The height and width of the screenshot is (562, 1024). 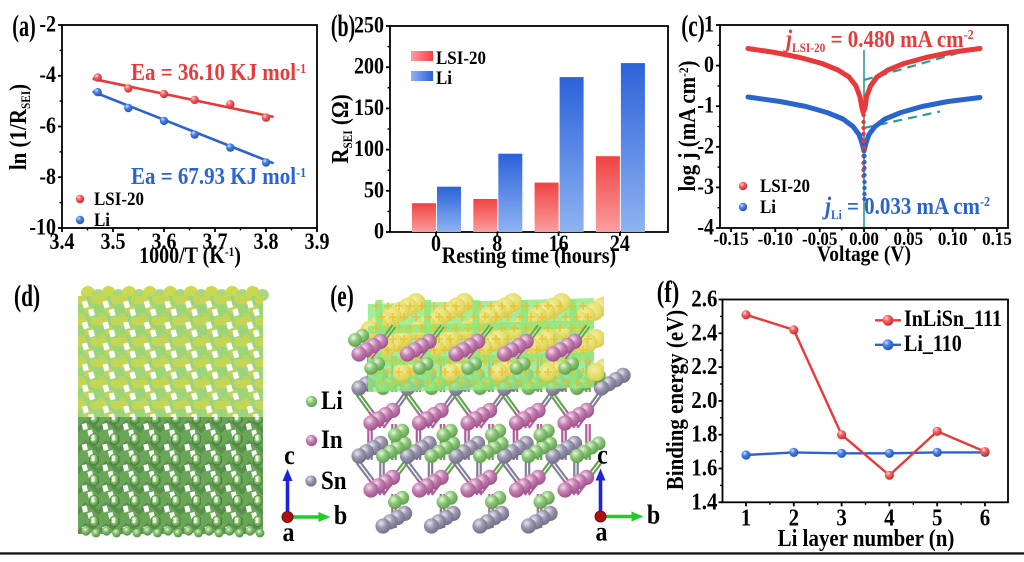 What do you see at coordinates (332, 440) in the screenshot?
I see `svg-text: In` at bounding box center [332, 440].